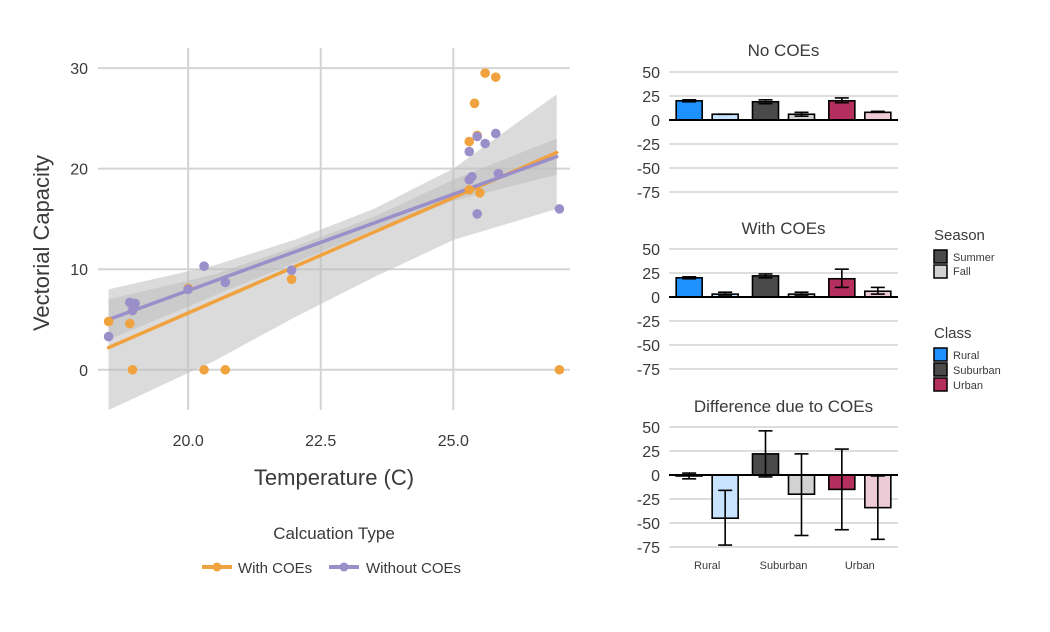 Image resolution: width=1050 pixels, height=632 pixels. I want to click on y-axis-label: Vectorial Capacity, so click(41, 243).